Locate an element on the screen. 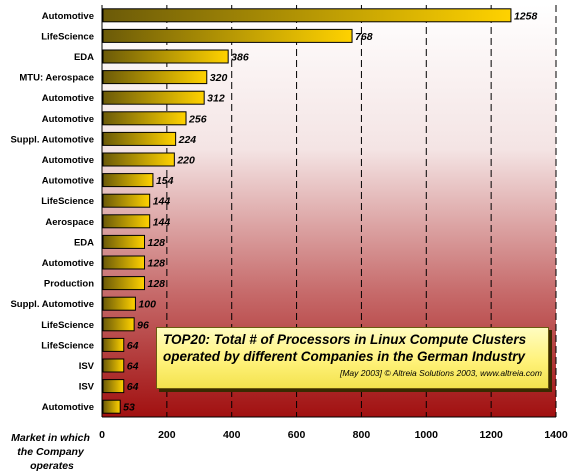 The image size is (569, 476). value-label: 320 is located at coordinates (219, 78).